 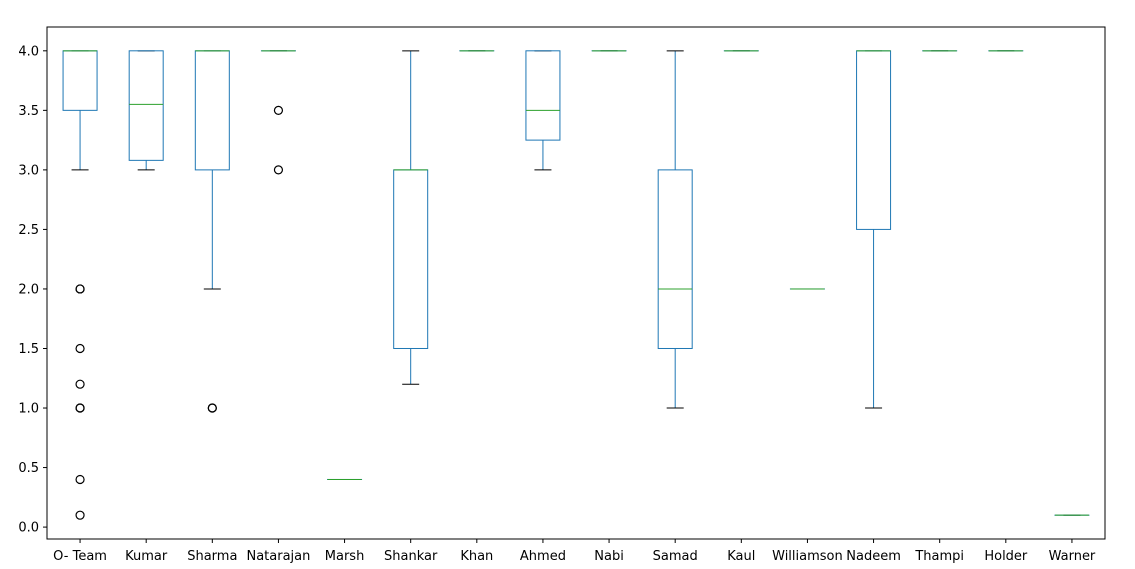 I want to click on box-nadeem, so click(x=874, y=229).